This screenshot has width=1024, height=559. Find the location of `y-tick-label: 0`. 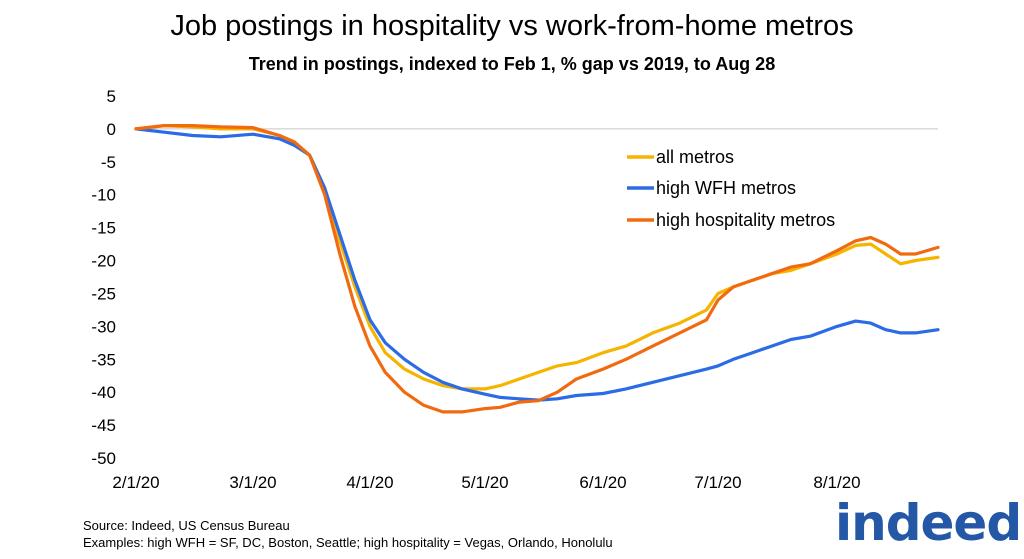

y-tick-label: 0 is located at coordinates (111, 129).